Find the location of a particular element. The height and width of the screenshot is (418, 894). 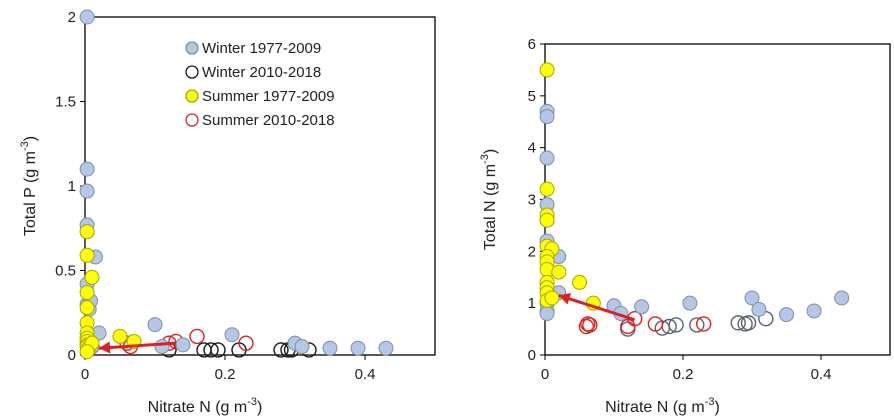

legend-marker-summer-2010-2018 is located at coordinates (192, 120).